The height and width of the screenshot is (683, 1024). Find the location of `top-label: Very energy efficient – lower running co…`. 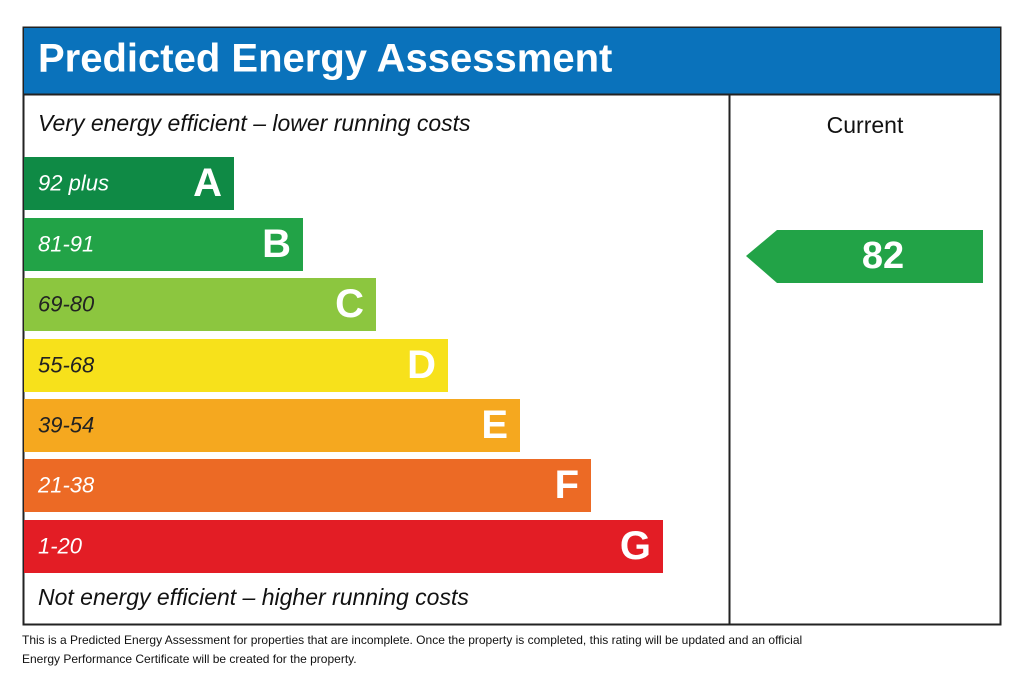

top-label: Very energy efficient – lower running co… is located at coordinates (254, 123).